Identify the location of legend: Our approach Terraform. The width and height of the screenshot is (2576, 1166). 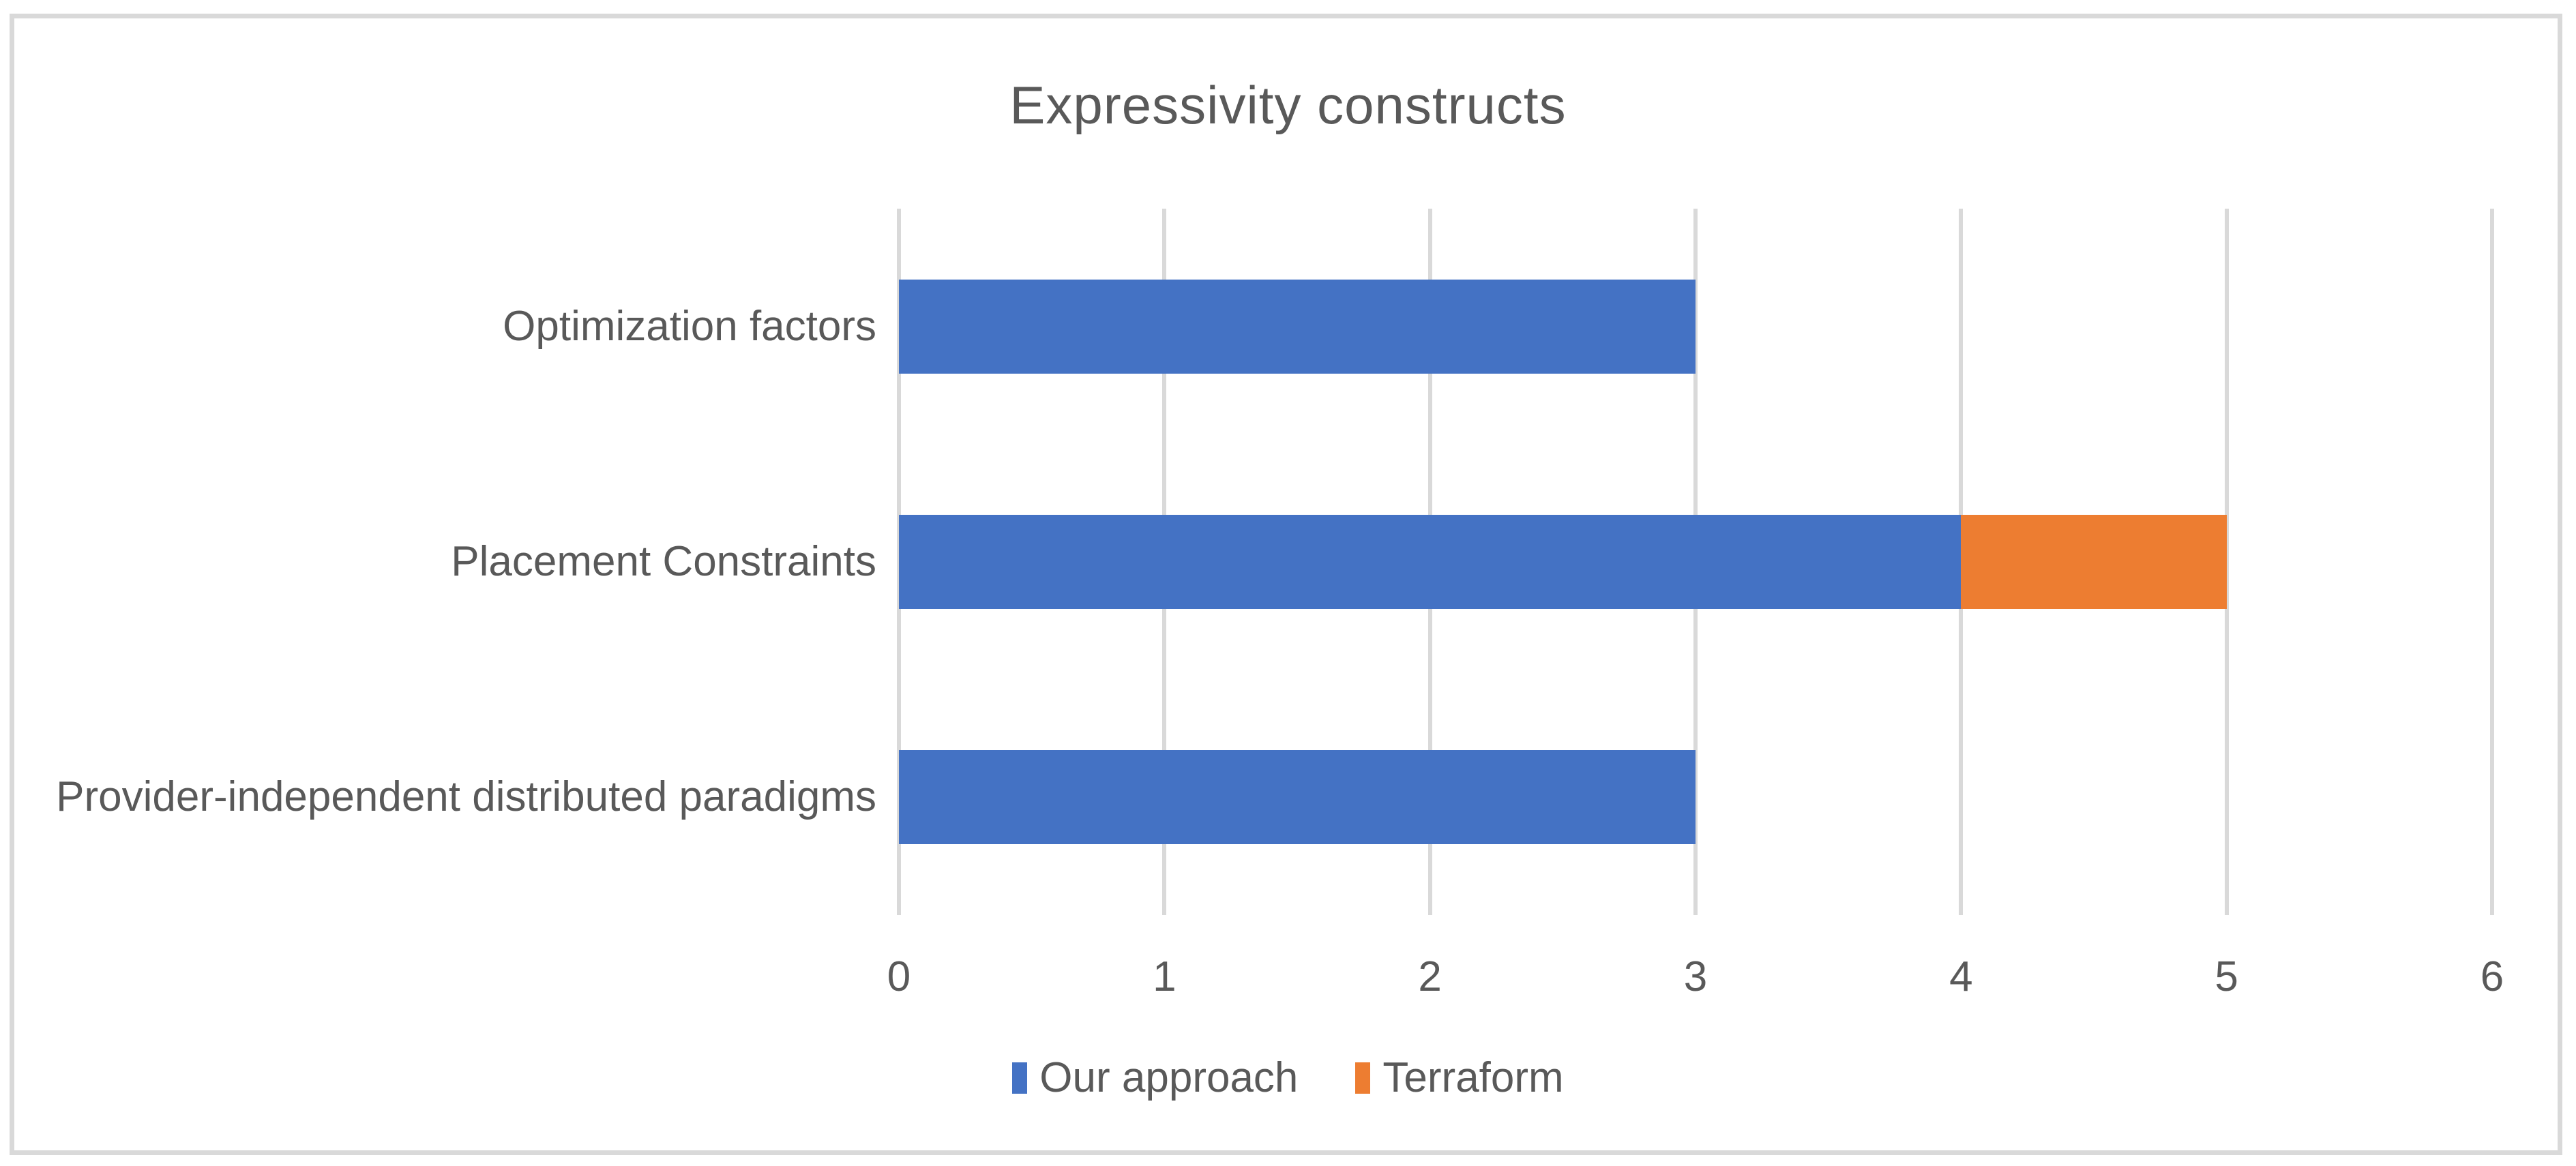
(1288, 1078).